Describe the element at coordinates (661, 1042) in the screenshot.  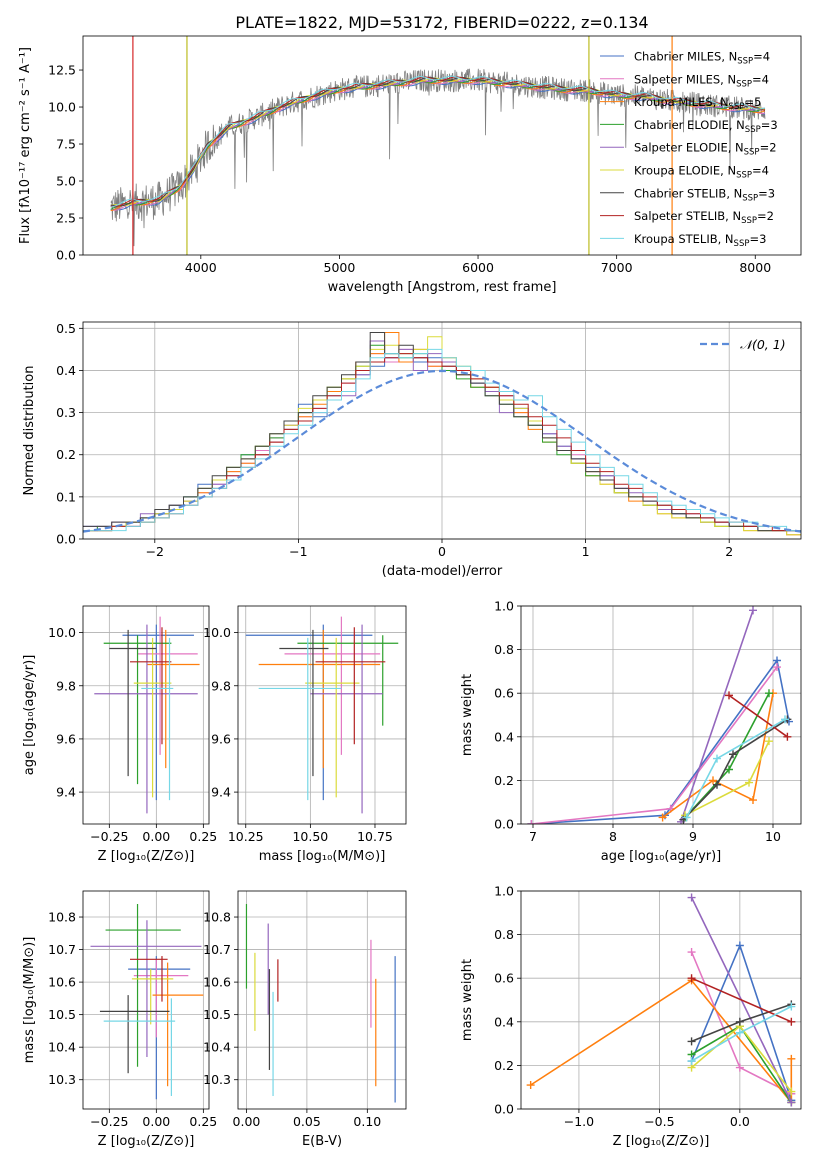
I see `weight-series-line` at that location.